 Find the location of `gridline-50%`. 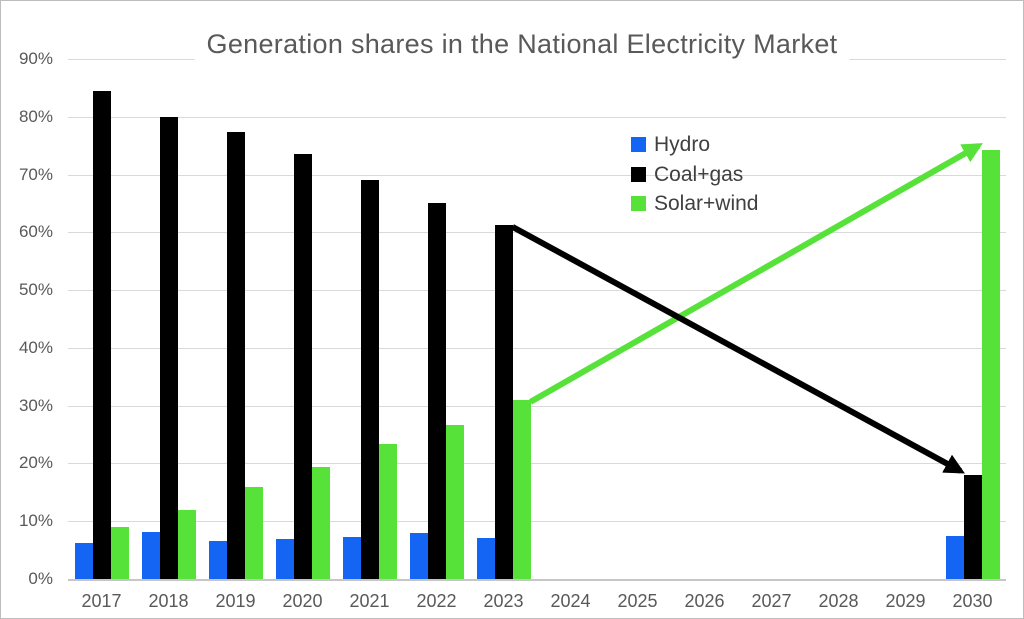

gridline-50% is located at coordinates (537, 291).